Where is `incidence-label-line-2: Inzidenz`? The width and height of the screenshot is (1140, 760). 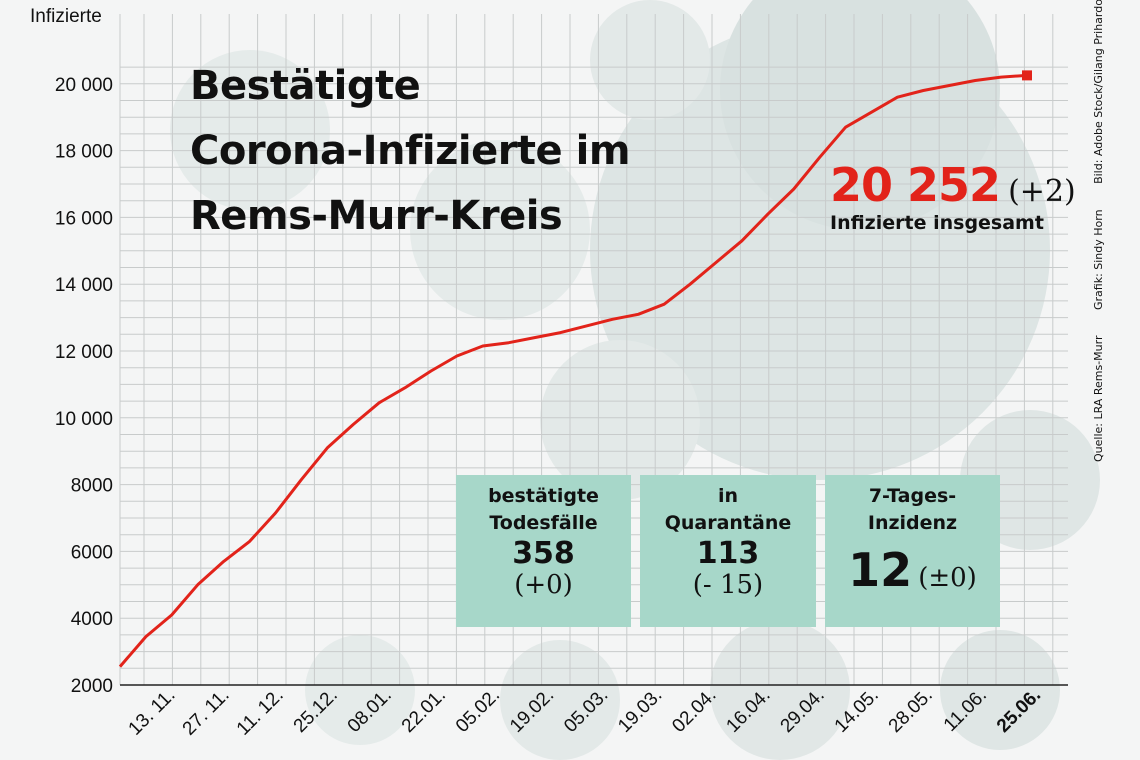
incidence-label-line-2: Inzidenz is located at coordinates (912, 523).